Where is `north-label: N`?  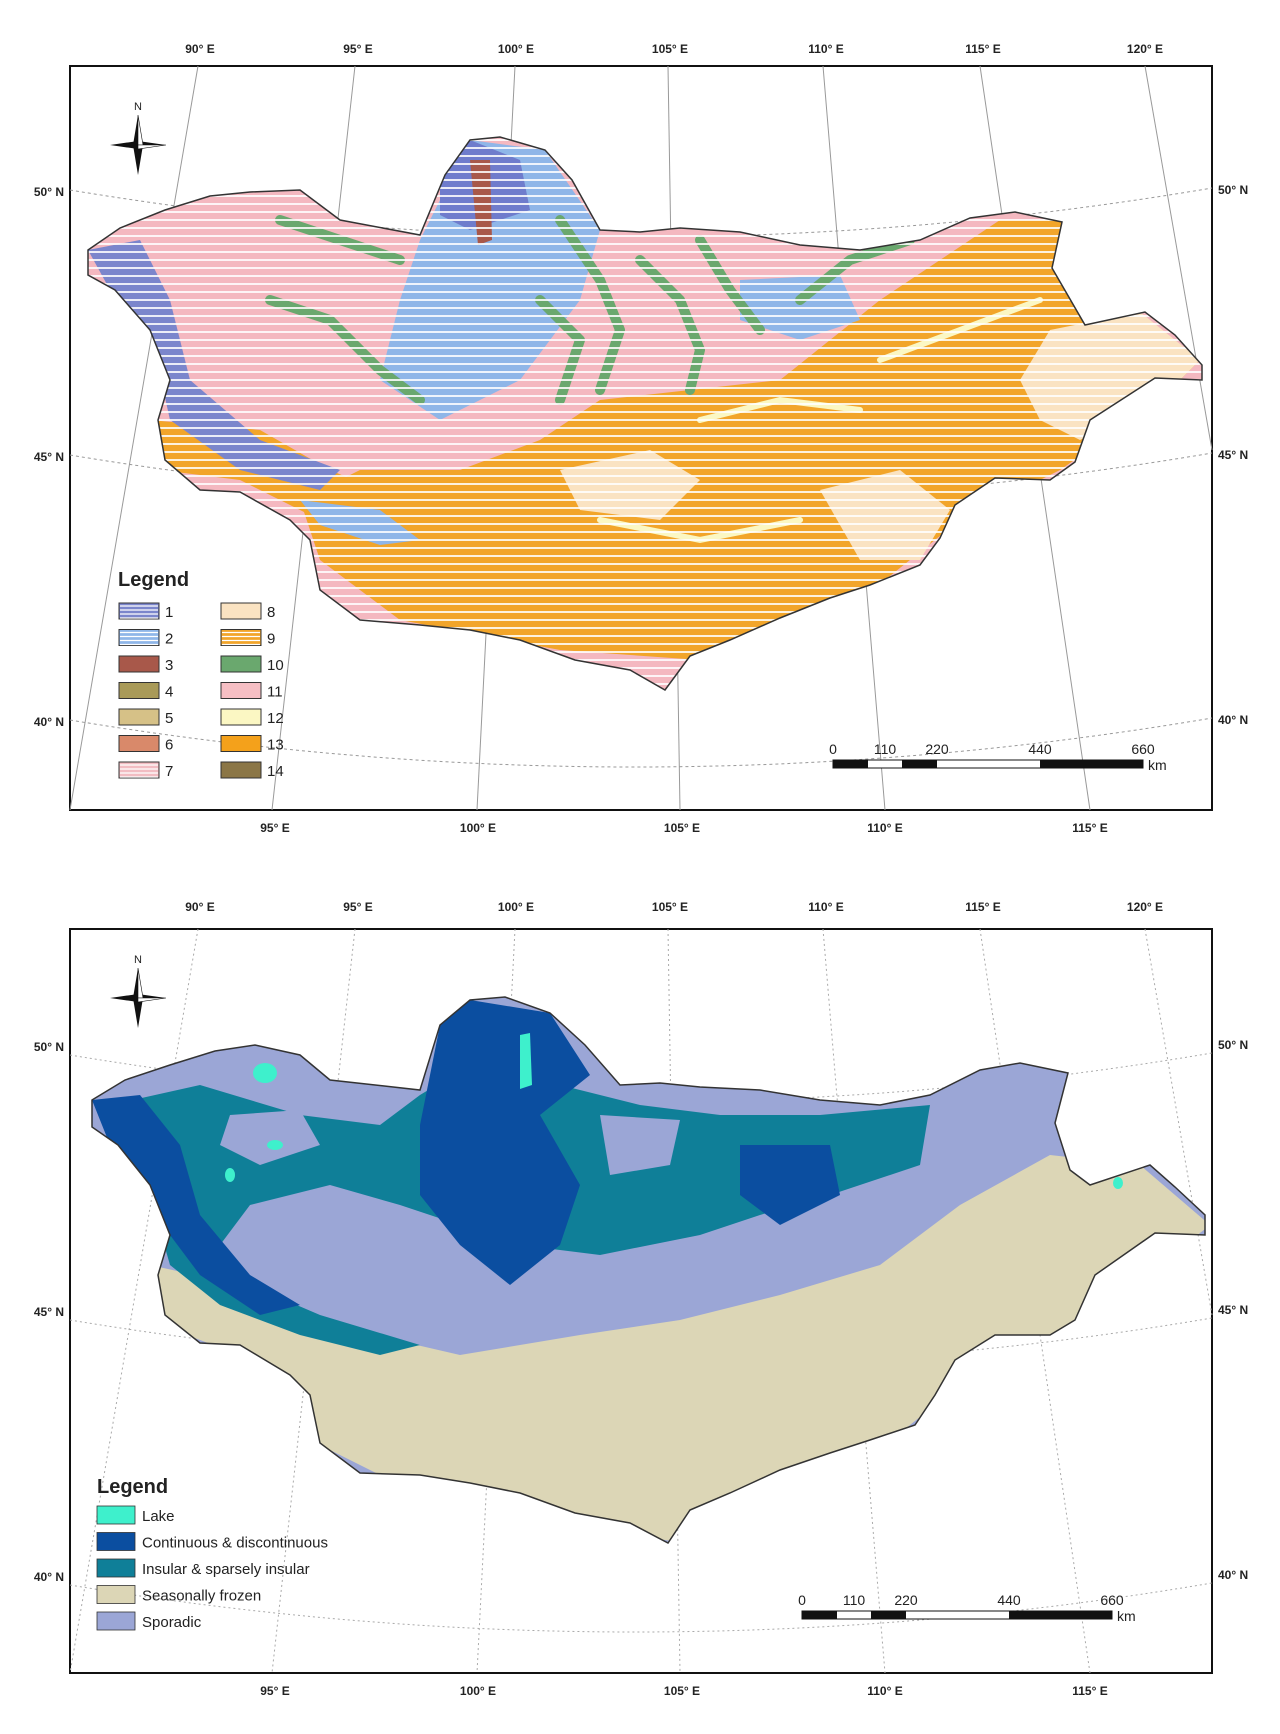 north-label: N is located at coordinates (138, 960).